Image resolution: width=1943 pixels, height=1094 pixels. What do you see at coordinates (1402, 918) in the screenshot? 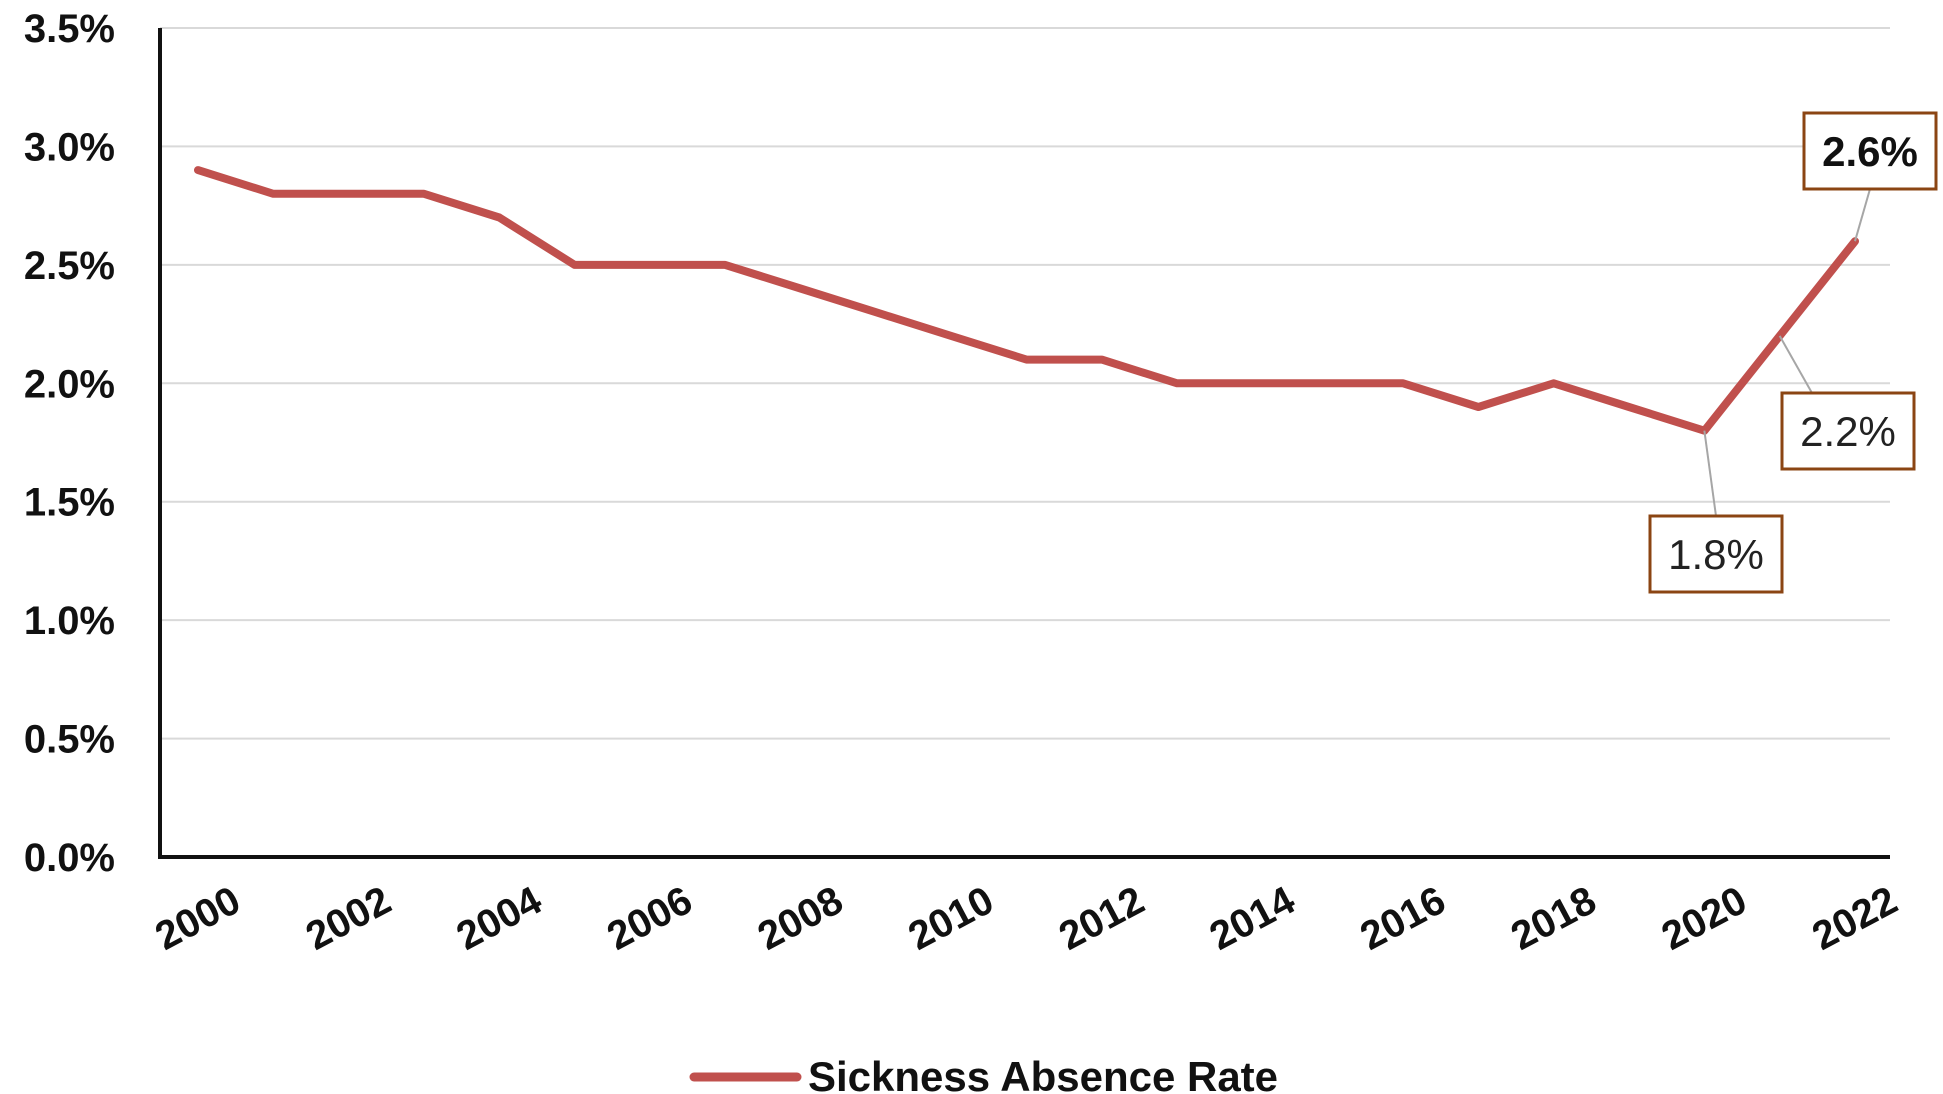
I see `x-tick-label: 2016` at bounding box center [1402, 918].